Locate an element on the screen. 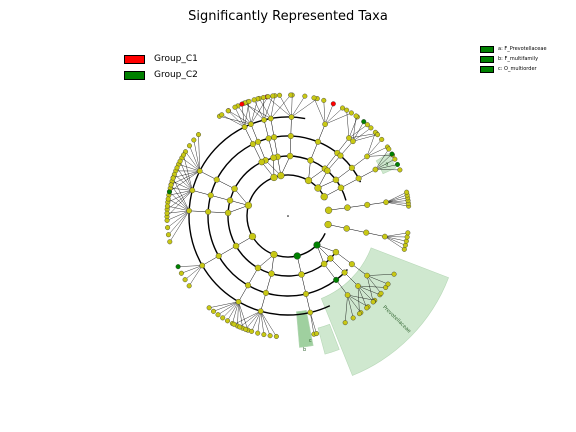 The image size is (576, 432). taxonomic-rings is located at coordinates (275, 216).